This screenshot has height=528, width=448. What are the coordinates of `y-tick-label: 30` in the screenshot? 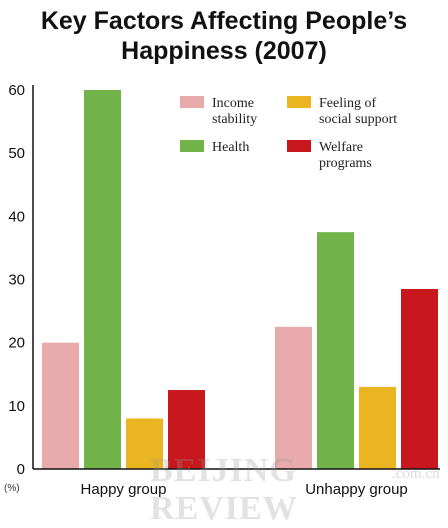 It's located at (16, 280).